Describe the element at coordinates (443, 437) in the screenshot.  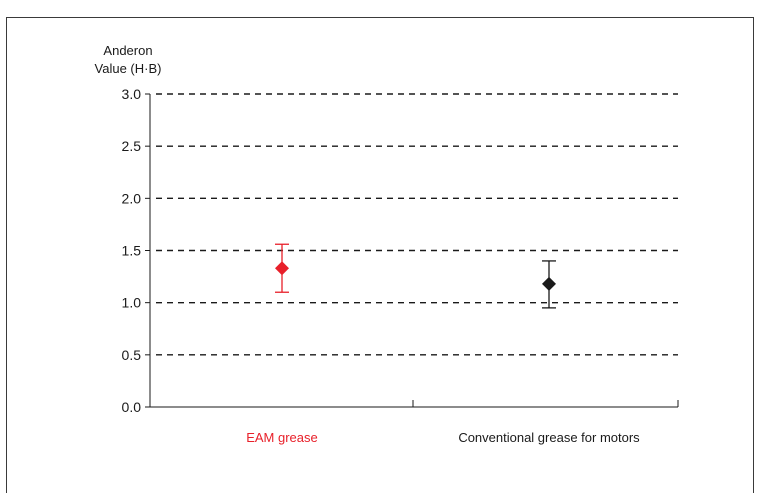
I see `category-labels: EAM grease Conventional grease for motors` at that location.